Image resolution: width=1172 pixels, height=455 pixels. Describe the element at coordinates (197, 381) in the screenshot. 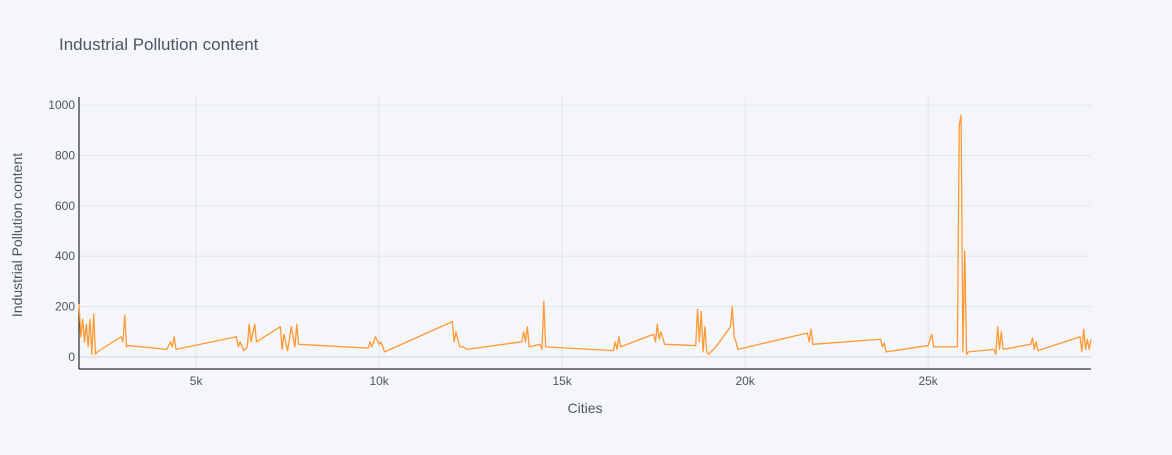

I see `x-tick-label: 5k` at that location.